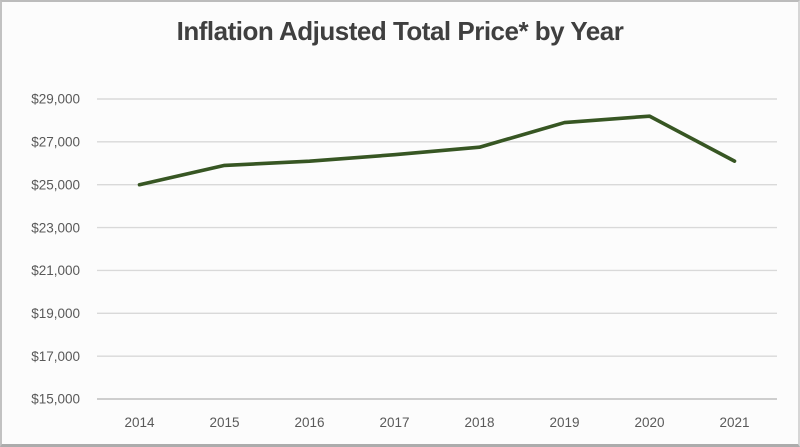 The image size is (800, 447). What do you see at coordinates (139, 422) in the screenshot?
I see `x-axis-tick-label: 2014` at bounding box center [139, 422].